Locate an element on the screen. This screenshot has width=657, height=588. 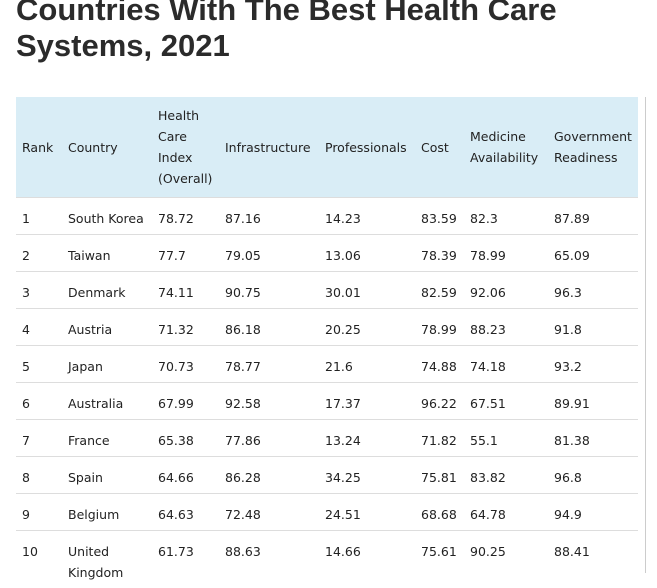
table-cell: 13.24 is located at coordinates (367, 438).